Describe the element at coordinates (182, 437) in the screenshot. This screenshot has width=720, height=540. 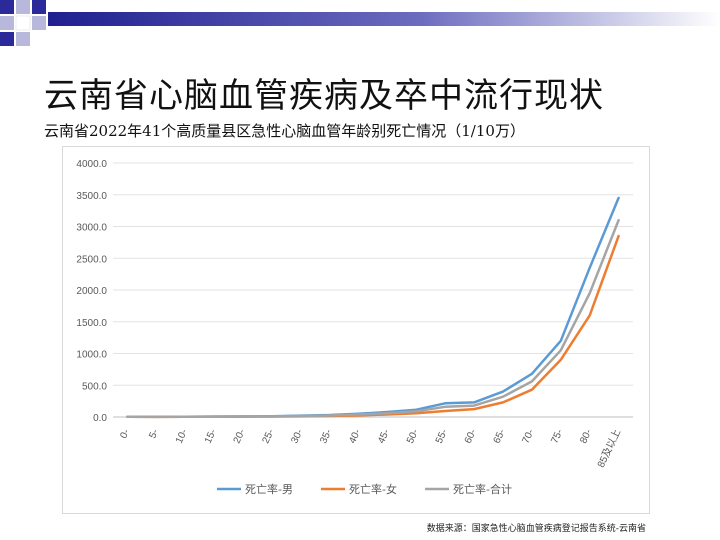
I see `x-tick-label: 10-` at that location.